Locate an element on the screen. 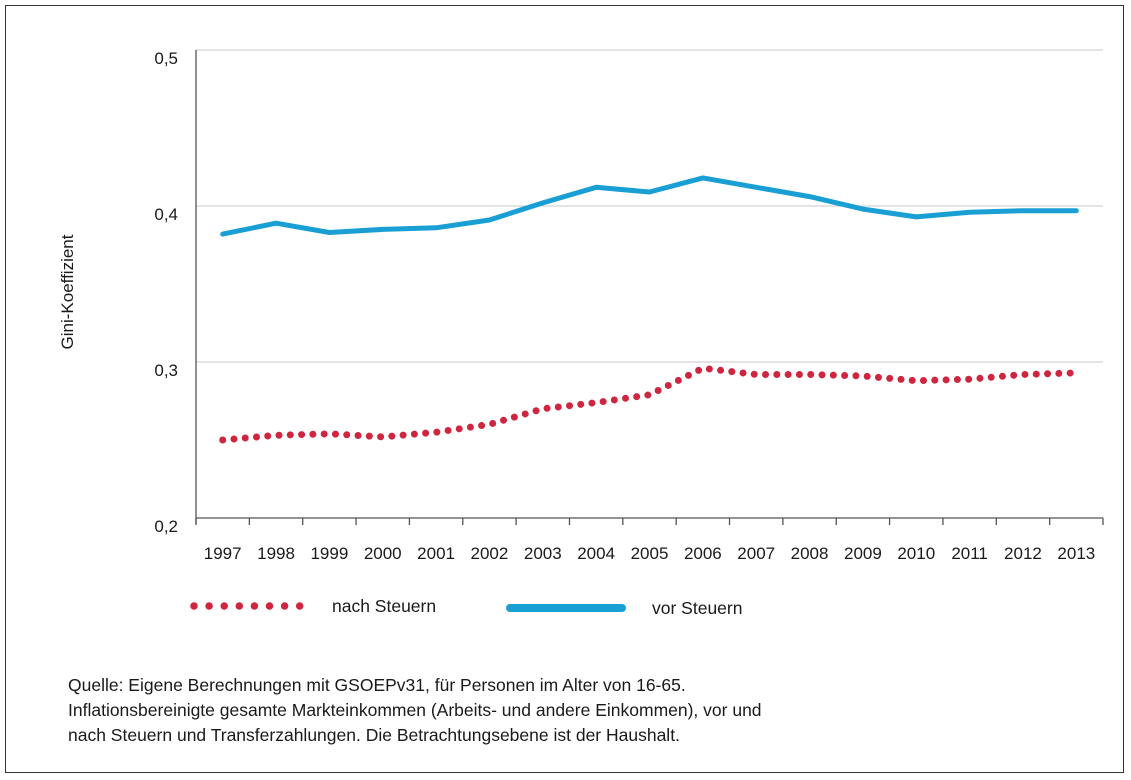 The image size is (1131, 780). x-tick-label: 1999 is located at coordinates (329, 553).